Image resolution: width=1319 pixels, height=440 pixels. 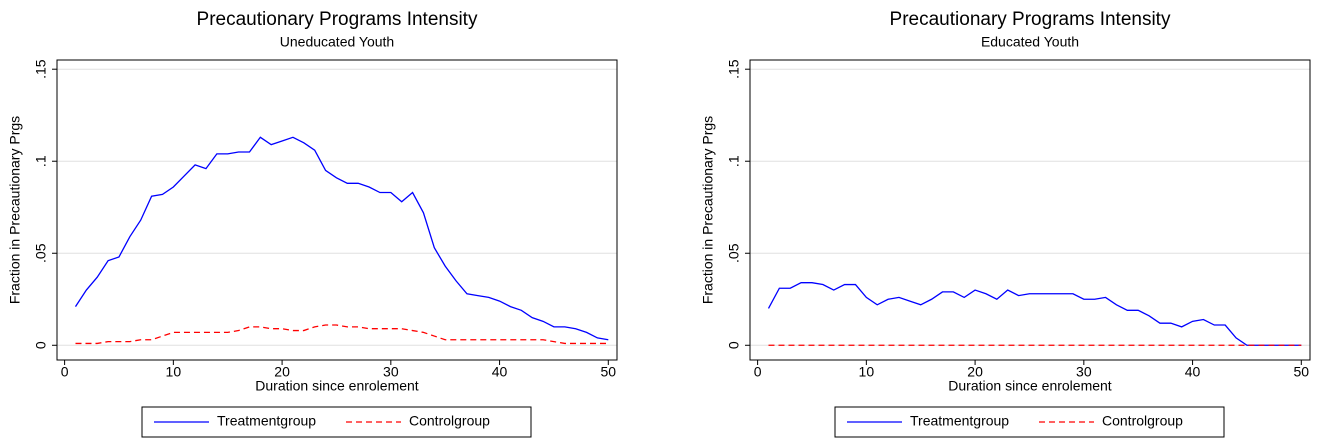 I want to click on chart-subtitle: Uneducated Youth, so click(x=337, y=42).